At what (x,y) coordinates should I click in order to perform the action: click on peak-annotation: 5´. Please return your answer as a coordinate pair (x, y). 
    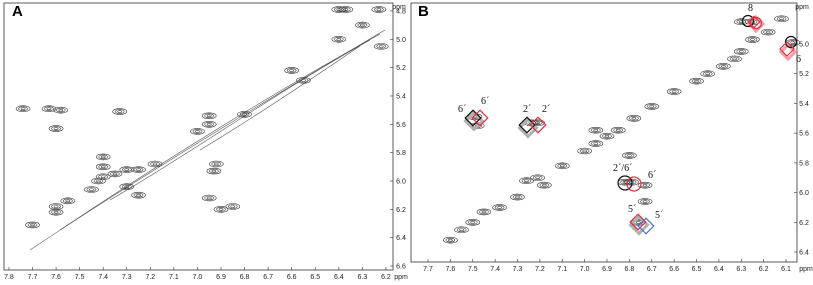
    Looking at the image, I should click on (659, 215).